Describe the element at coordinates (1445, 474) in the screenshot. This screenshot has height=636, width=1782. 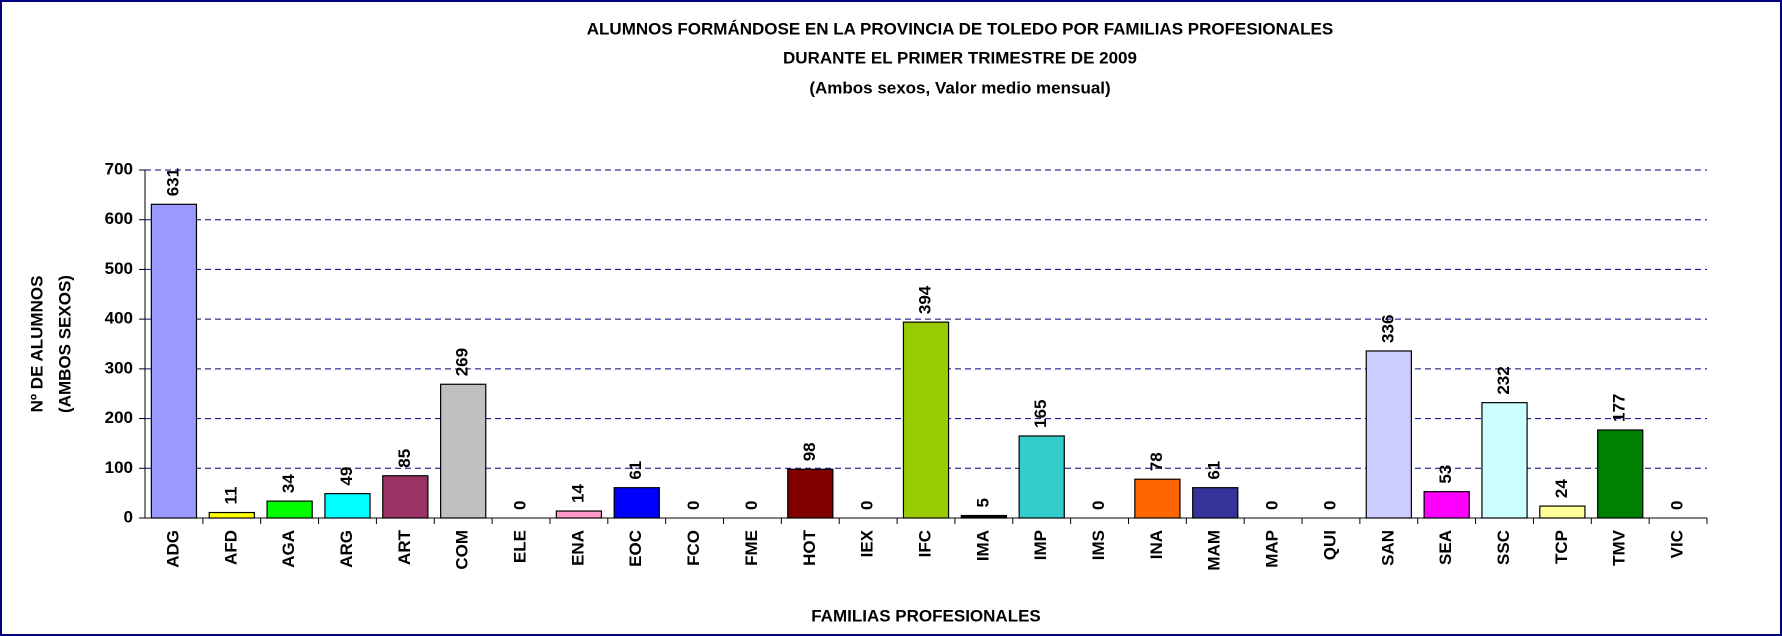
I see `value-label: 53` at that location.